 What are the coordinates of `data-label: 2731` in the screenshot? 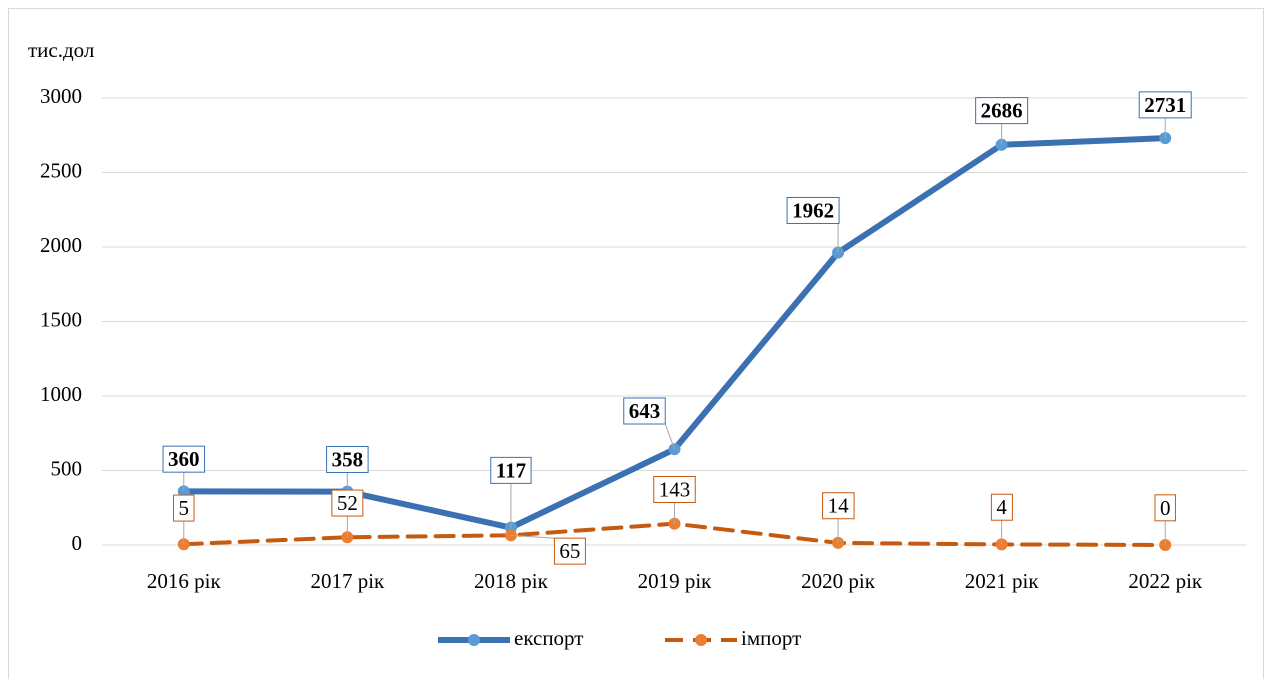 It's located at (1165, 105).